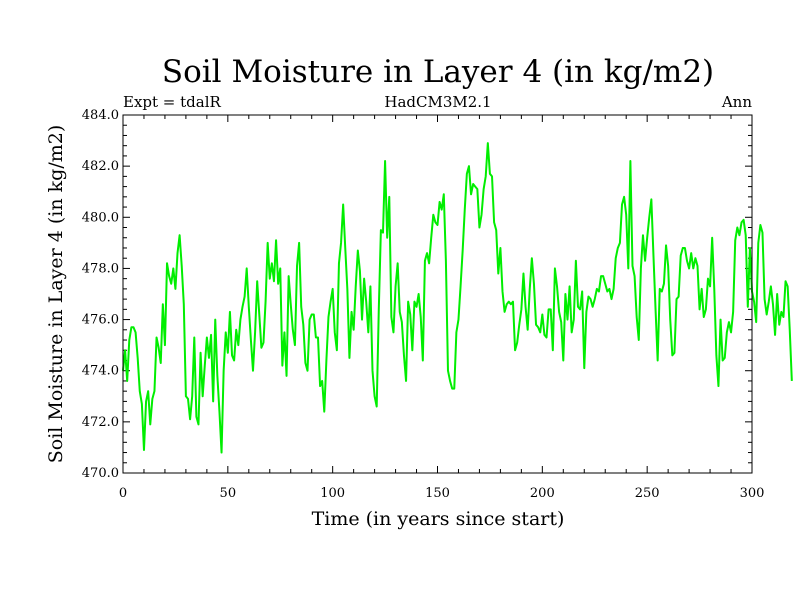 The width and height of the screenshot is (800, 600). I want to click on x-tick-label: 300, so click(752, 493).